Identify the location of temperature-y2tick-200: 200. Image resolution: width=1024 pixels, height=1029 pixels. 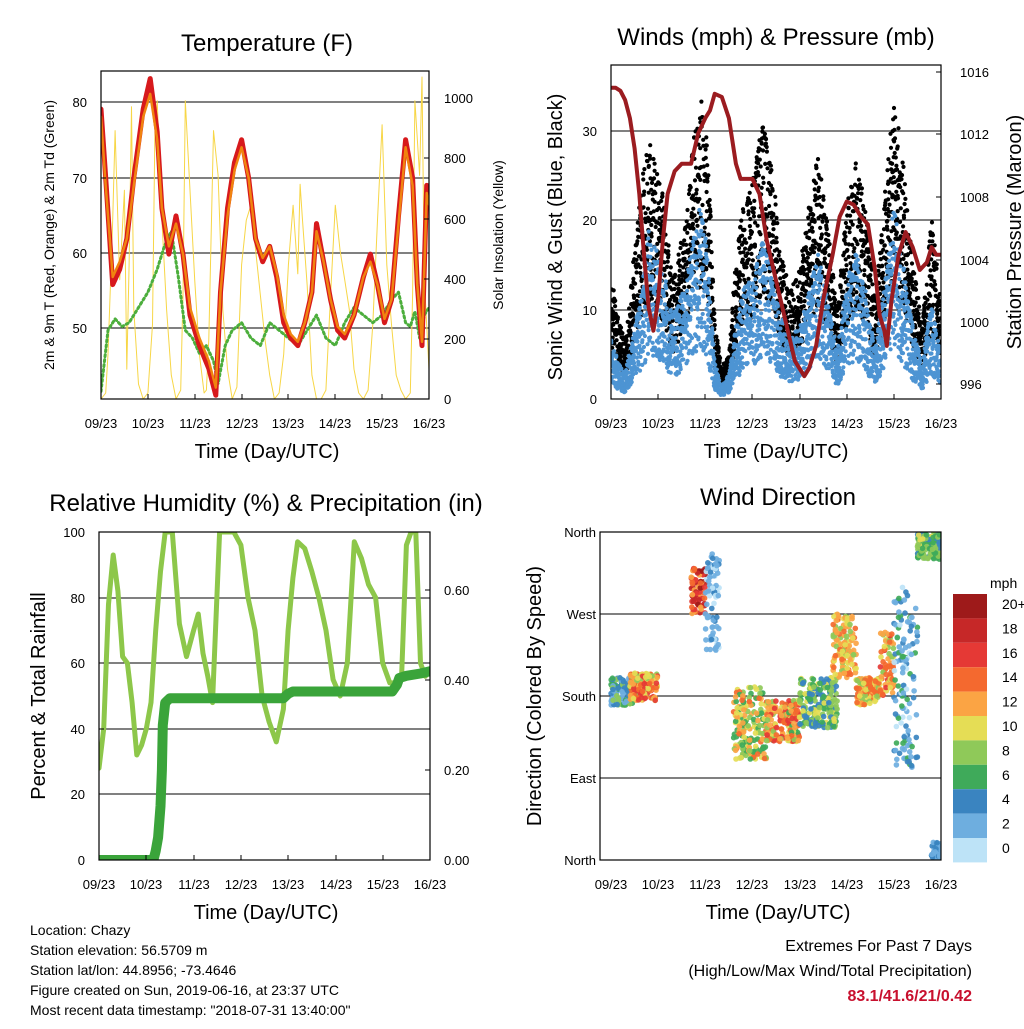
(455, 339).